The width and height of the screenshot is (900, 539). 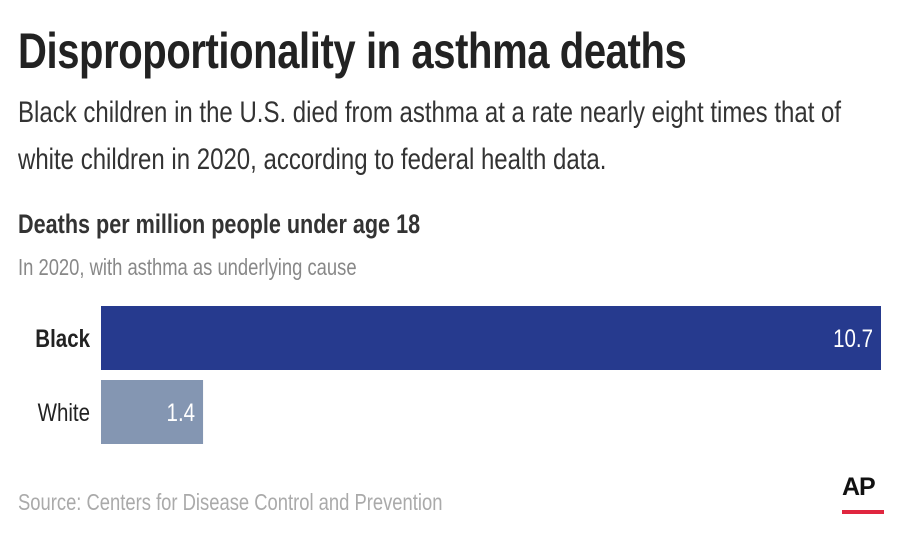 What do you see at coordinates (64, 412) in the screenshot?
I see `category-label: White` at bounding box center [64, 412].